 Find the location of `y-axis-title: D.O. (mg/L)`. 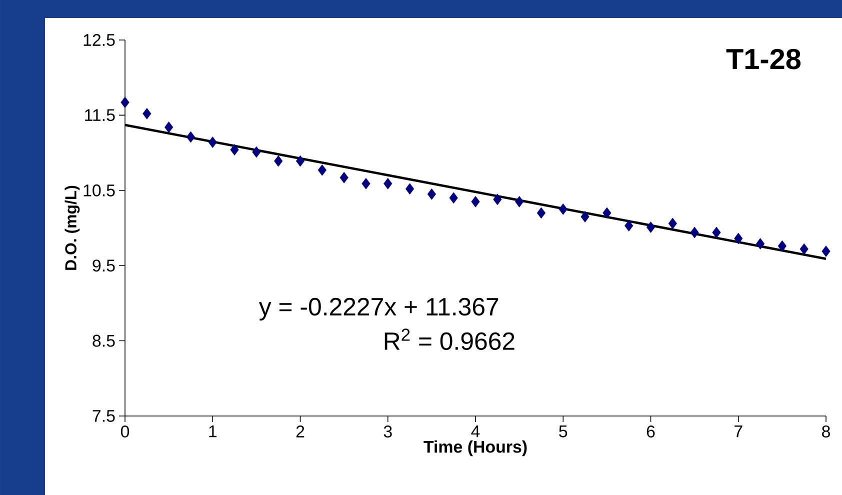

y-axis-title: D.O. (mg/L) is located at coordinates (72, 228).